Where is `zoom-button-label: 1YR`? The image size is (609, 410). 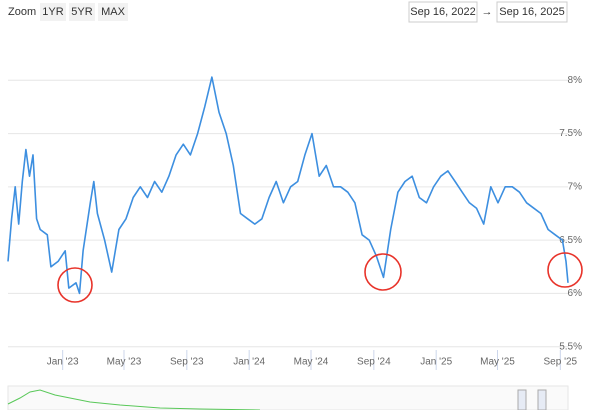 zoom-button-label: 1YR is located at coordinates (52, 12).